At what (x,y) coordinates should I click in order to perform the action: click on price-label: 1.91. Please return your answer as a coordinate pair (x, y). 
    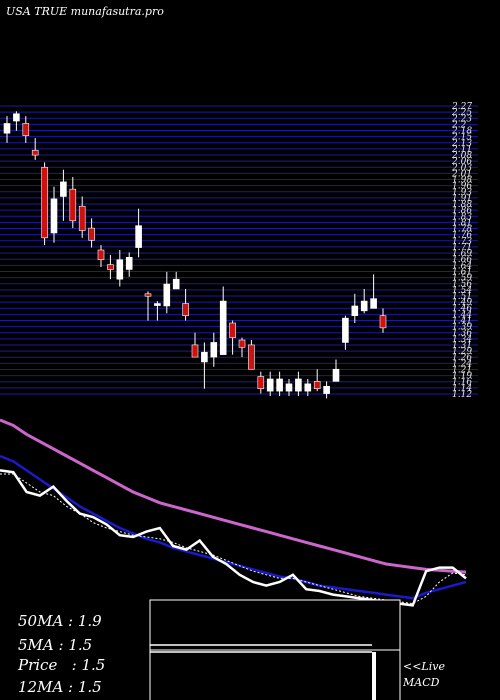
    Looking at the image, I should click on (462, 199).